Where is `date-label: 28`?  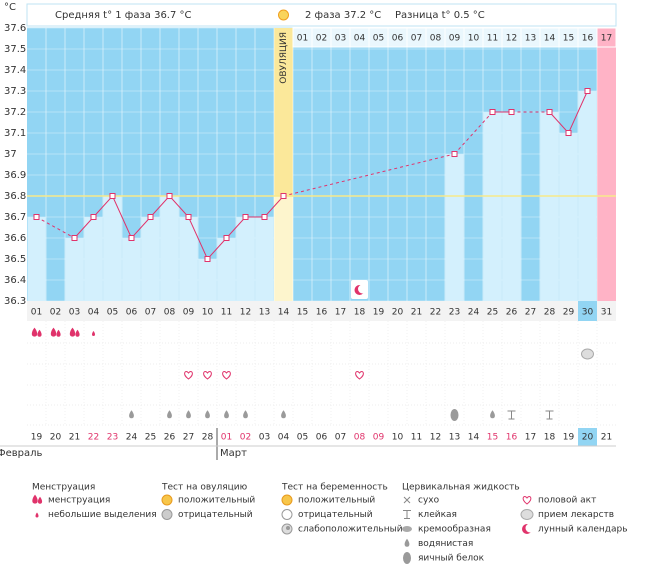
date-label: 28 is located at coordinates (208, 438).